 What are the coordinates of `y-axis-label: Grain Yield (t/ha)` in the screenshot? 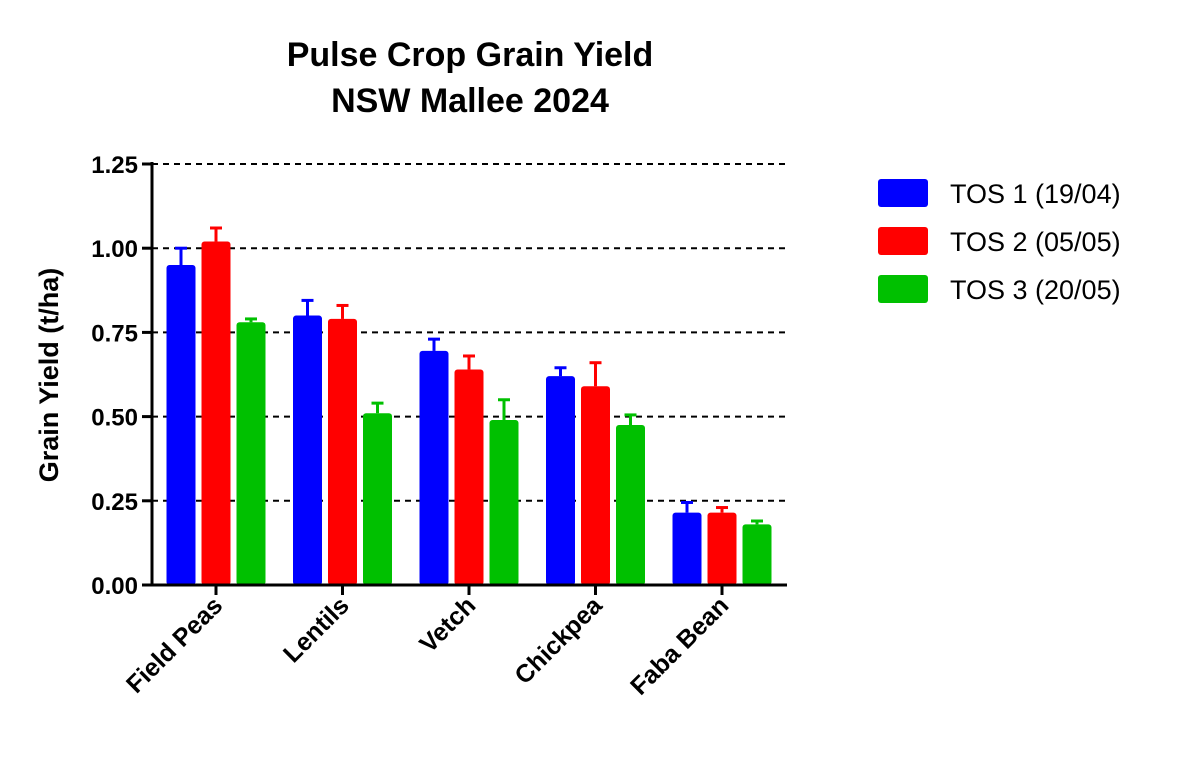 It's located at (49, 375).